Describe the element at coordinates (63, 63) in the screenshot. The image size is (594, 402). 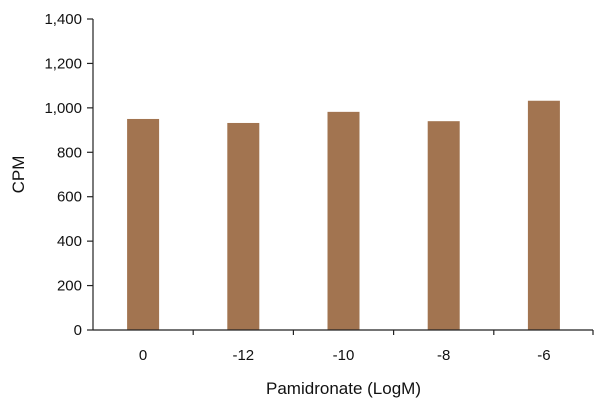
I see `y-tick-label: 1,200` at that location.